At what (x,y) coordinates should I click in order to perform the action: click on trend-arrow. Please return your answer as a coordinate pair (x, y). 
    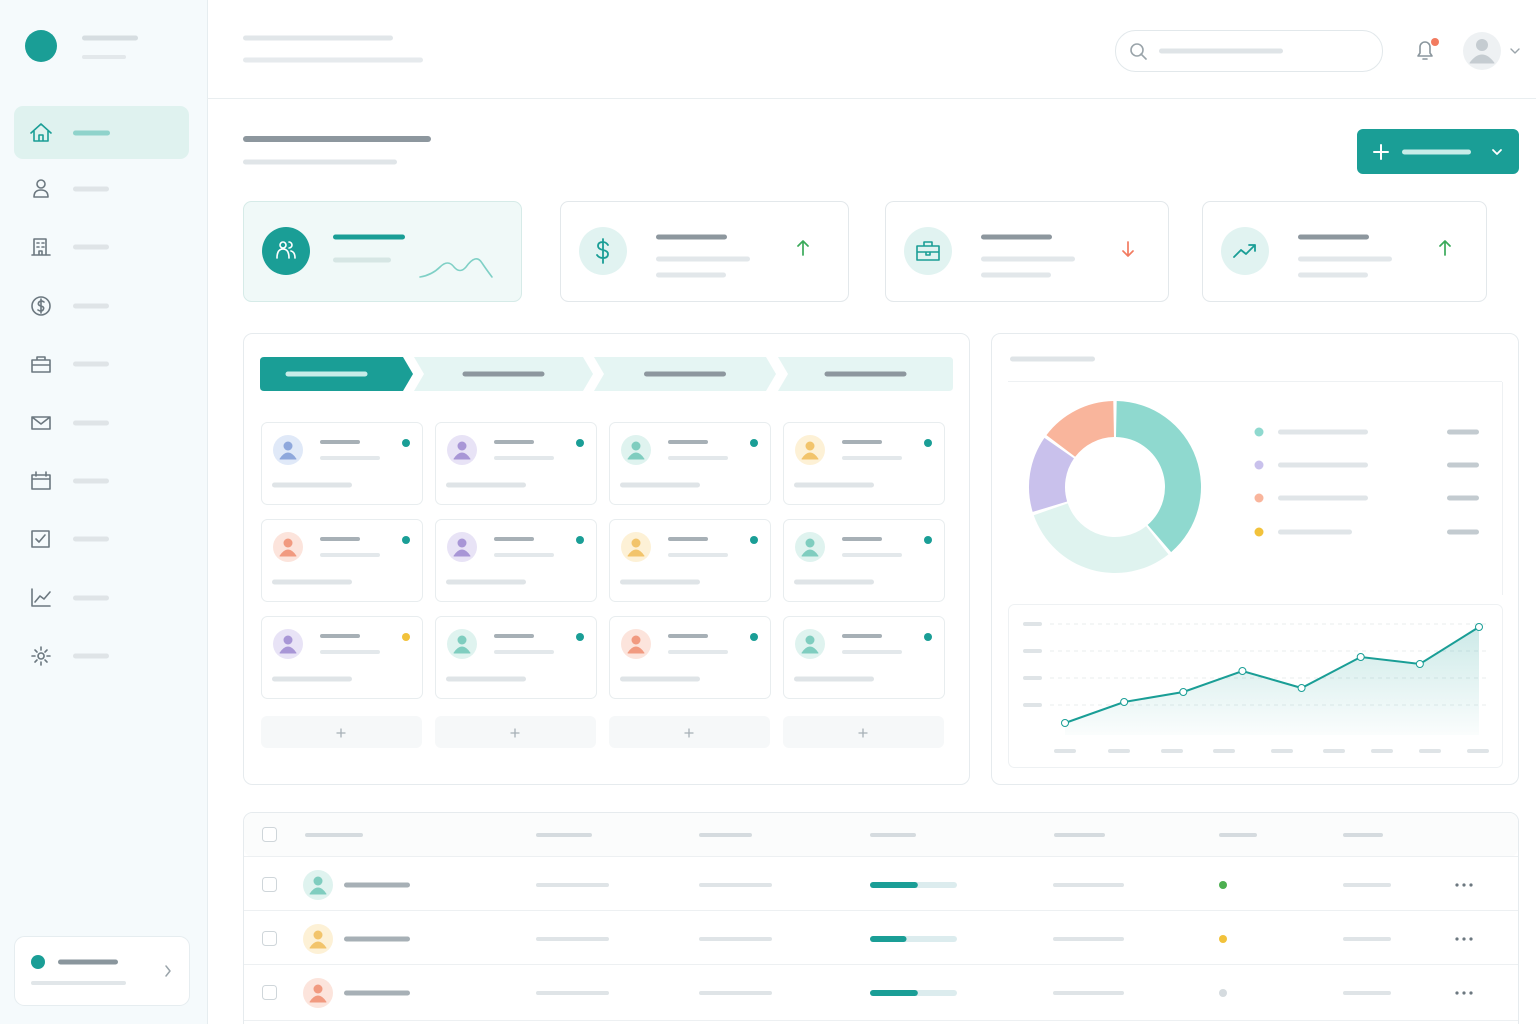
    Looking at the image, I should click on (1445, 248).